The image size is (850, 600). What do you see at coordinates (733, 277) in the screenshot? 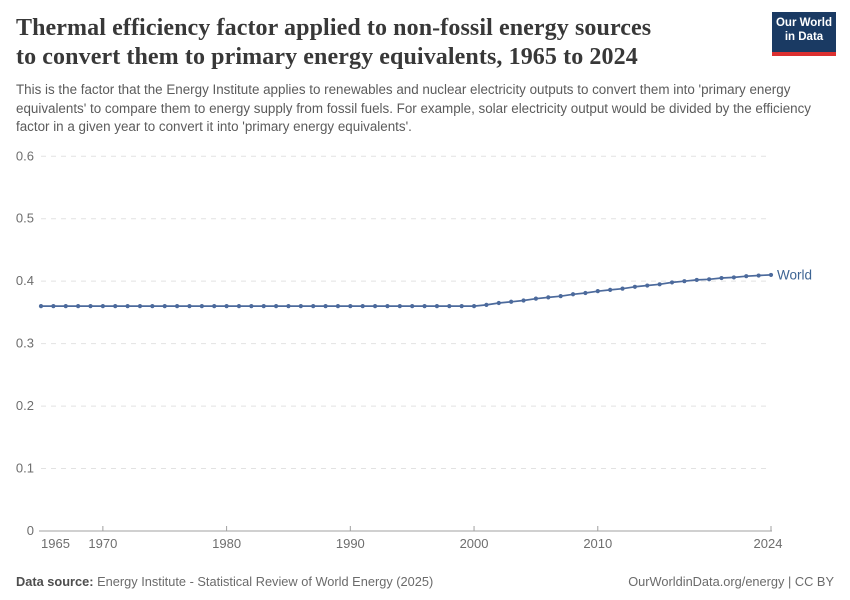
I see `data-point-2021` at bounding box center [733, 277].